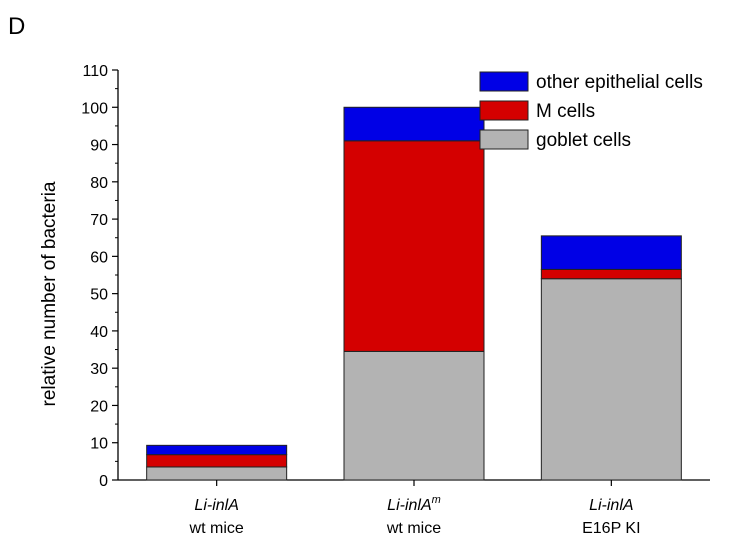 This screenshot has height=542, width=730. I want to click on y-tick-label: 30, so click(99, 369).